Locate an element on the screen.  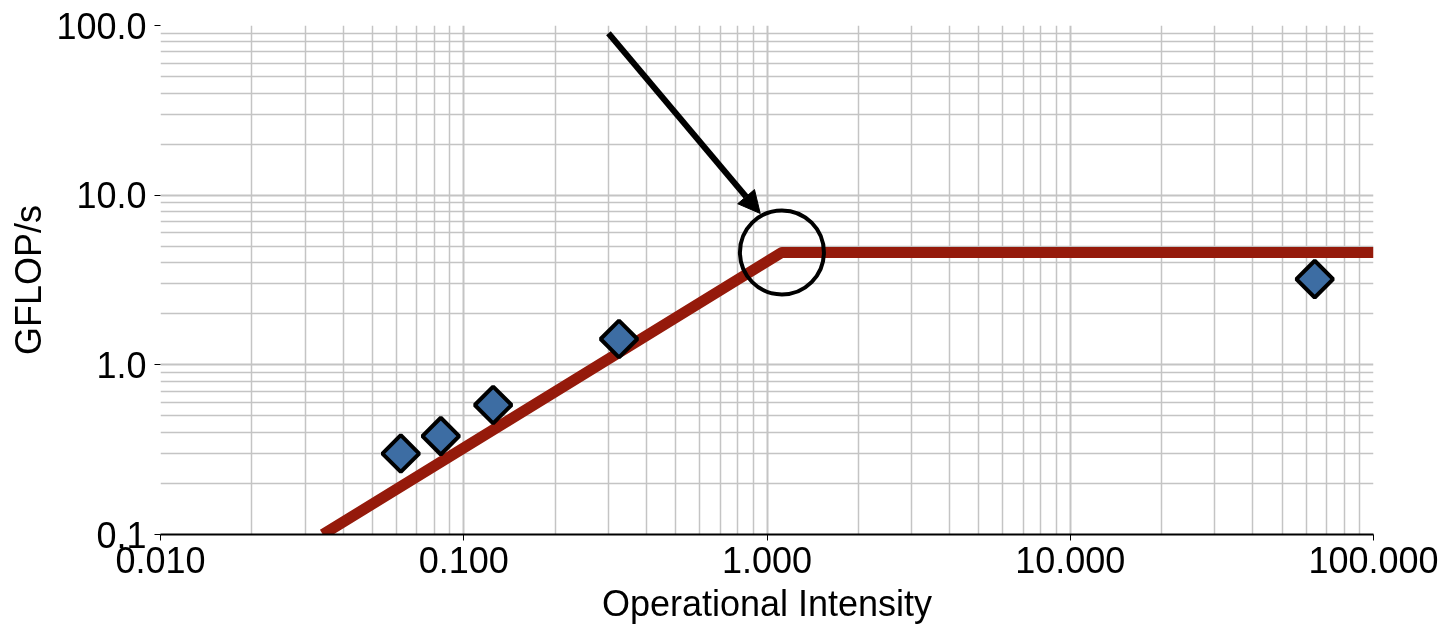
x-tick-label: 10.000 is located at coordinates (1070, 560).